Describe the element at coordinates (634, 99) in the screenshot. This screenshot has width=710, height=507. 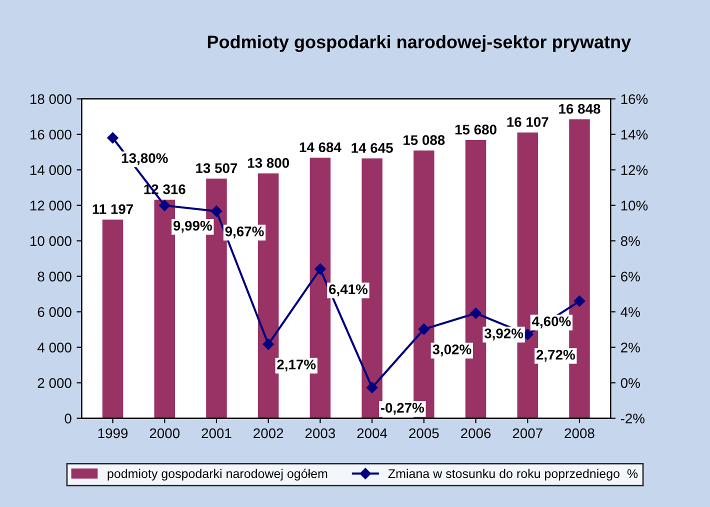
I see `y2-tick-label: 16%` at that location.